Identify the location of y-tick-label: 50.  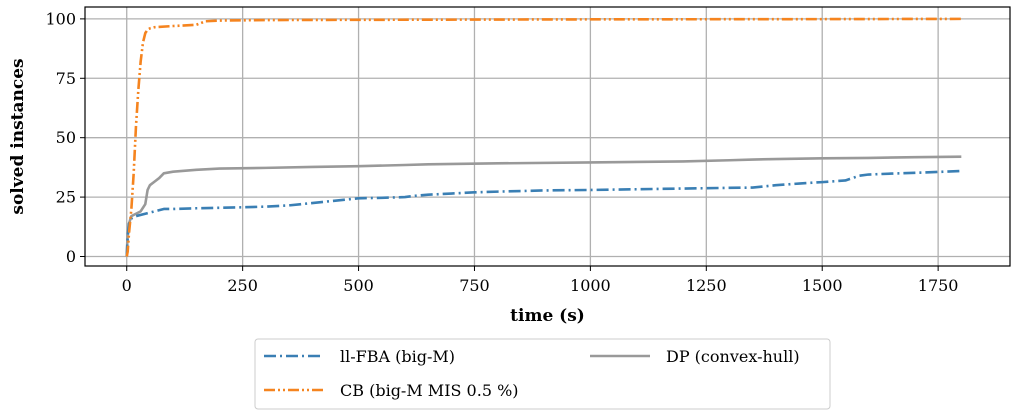
(66, 137).